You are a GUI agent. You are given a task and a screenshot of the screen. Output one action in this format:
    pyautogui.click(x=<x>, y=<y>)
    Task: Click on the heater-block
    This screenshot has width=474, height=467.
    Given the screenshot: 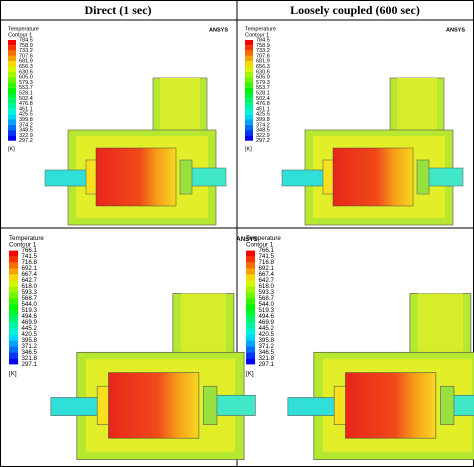 What is the action you would take?
    pyautogui.click(x=136, y=177)
    